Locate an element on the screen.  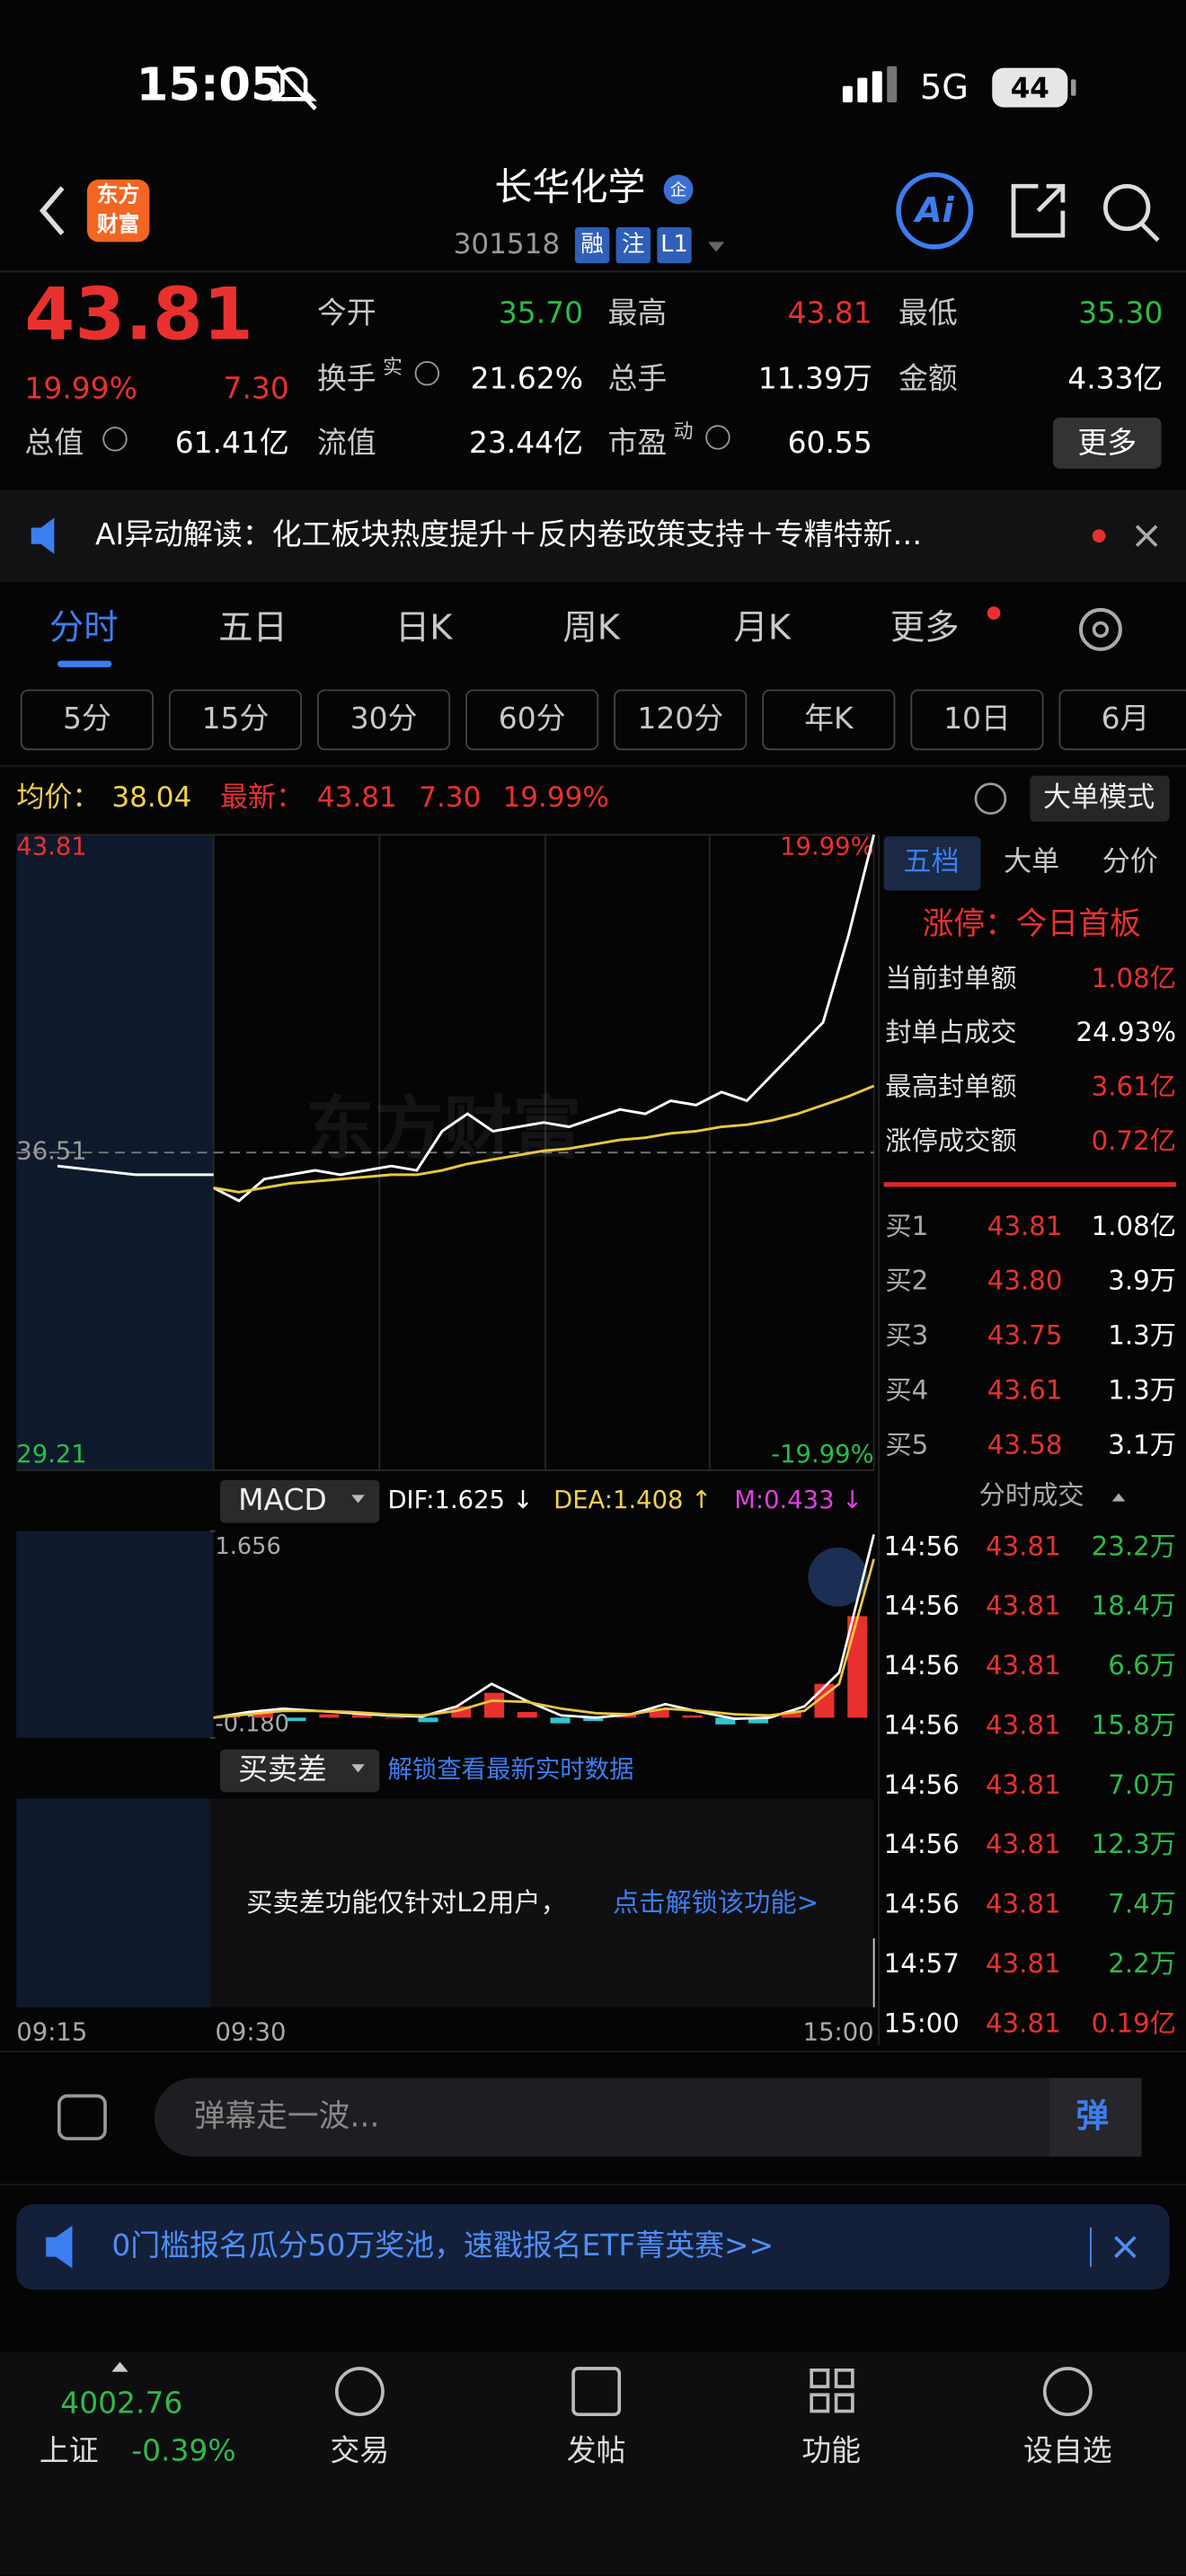
share-button is located at coordinates (1038, 210).